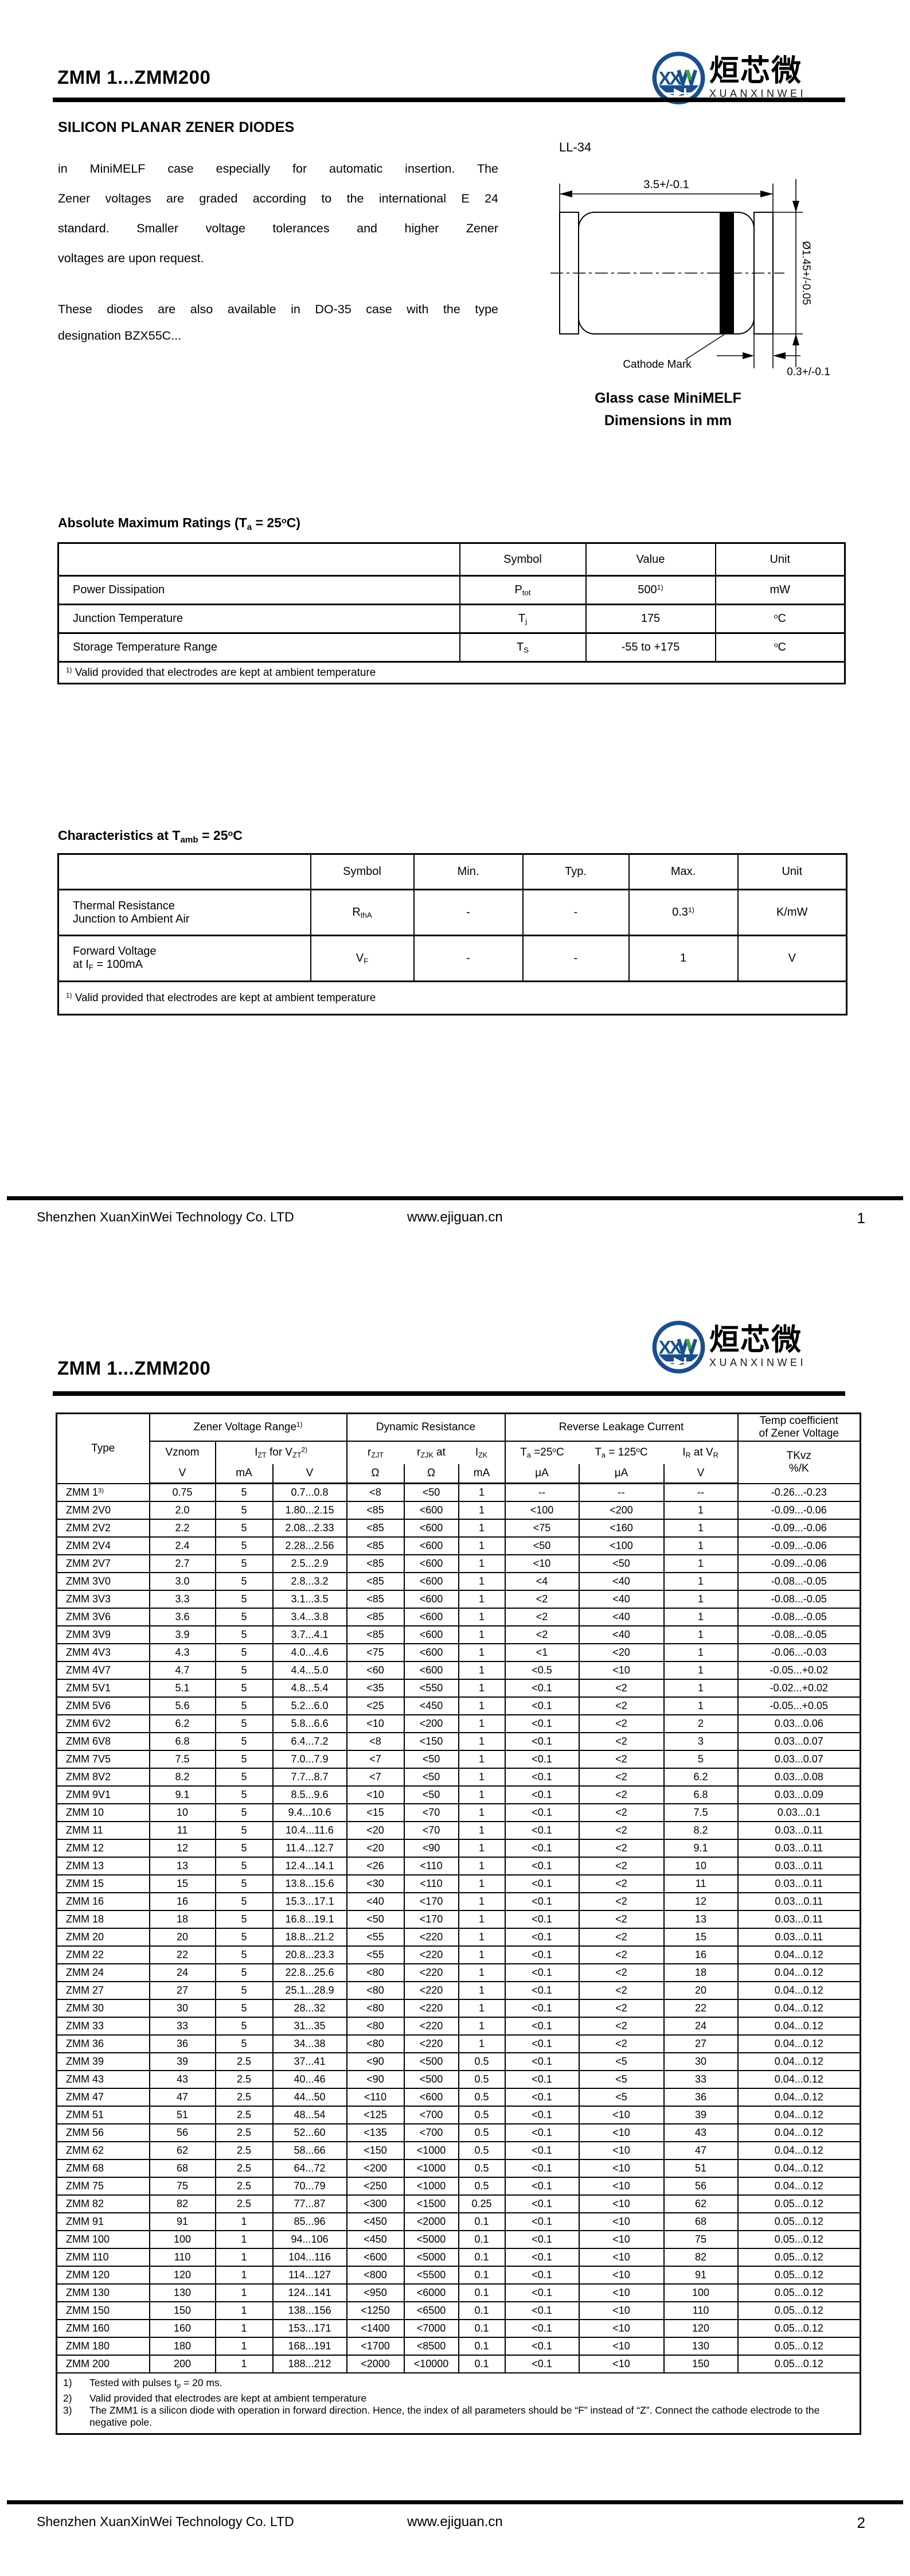 The width and height of the screenshot is (910, 2576). I want to click on value-cell: 8.2, so click(701, 1830).